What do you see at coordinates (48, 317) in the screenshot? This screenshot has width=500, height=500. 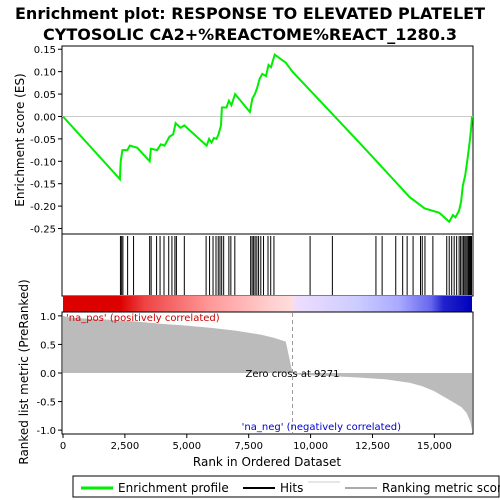 I see `rank-y-tick-label: 1.0` at bounding box center [48, 317].